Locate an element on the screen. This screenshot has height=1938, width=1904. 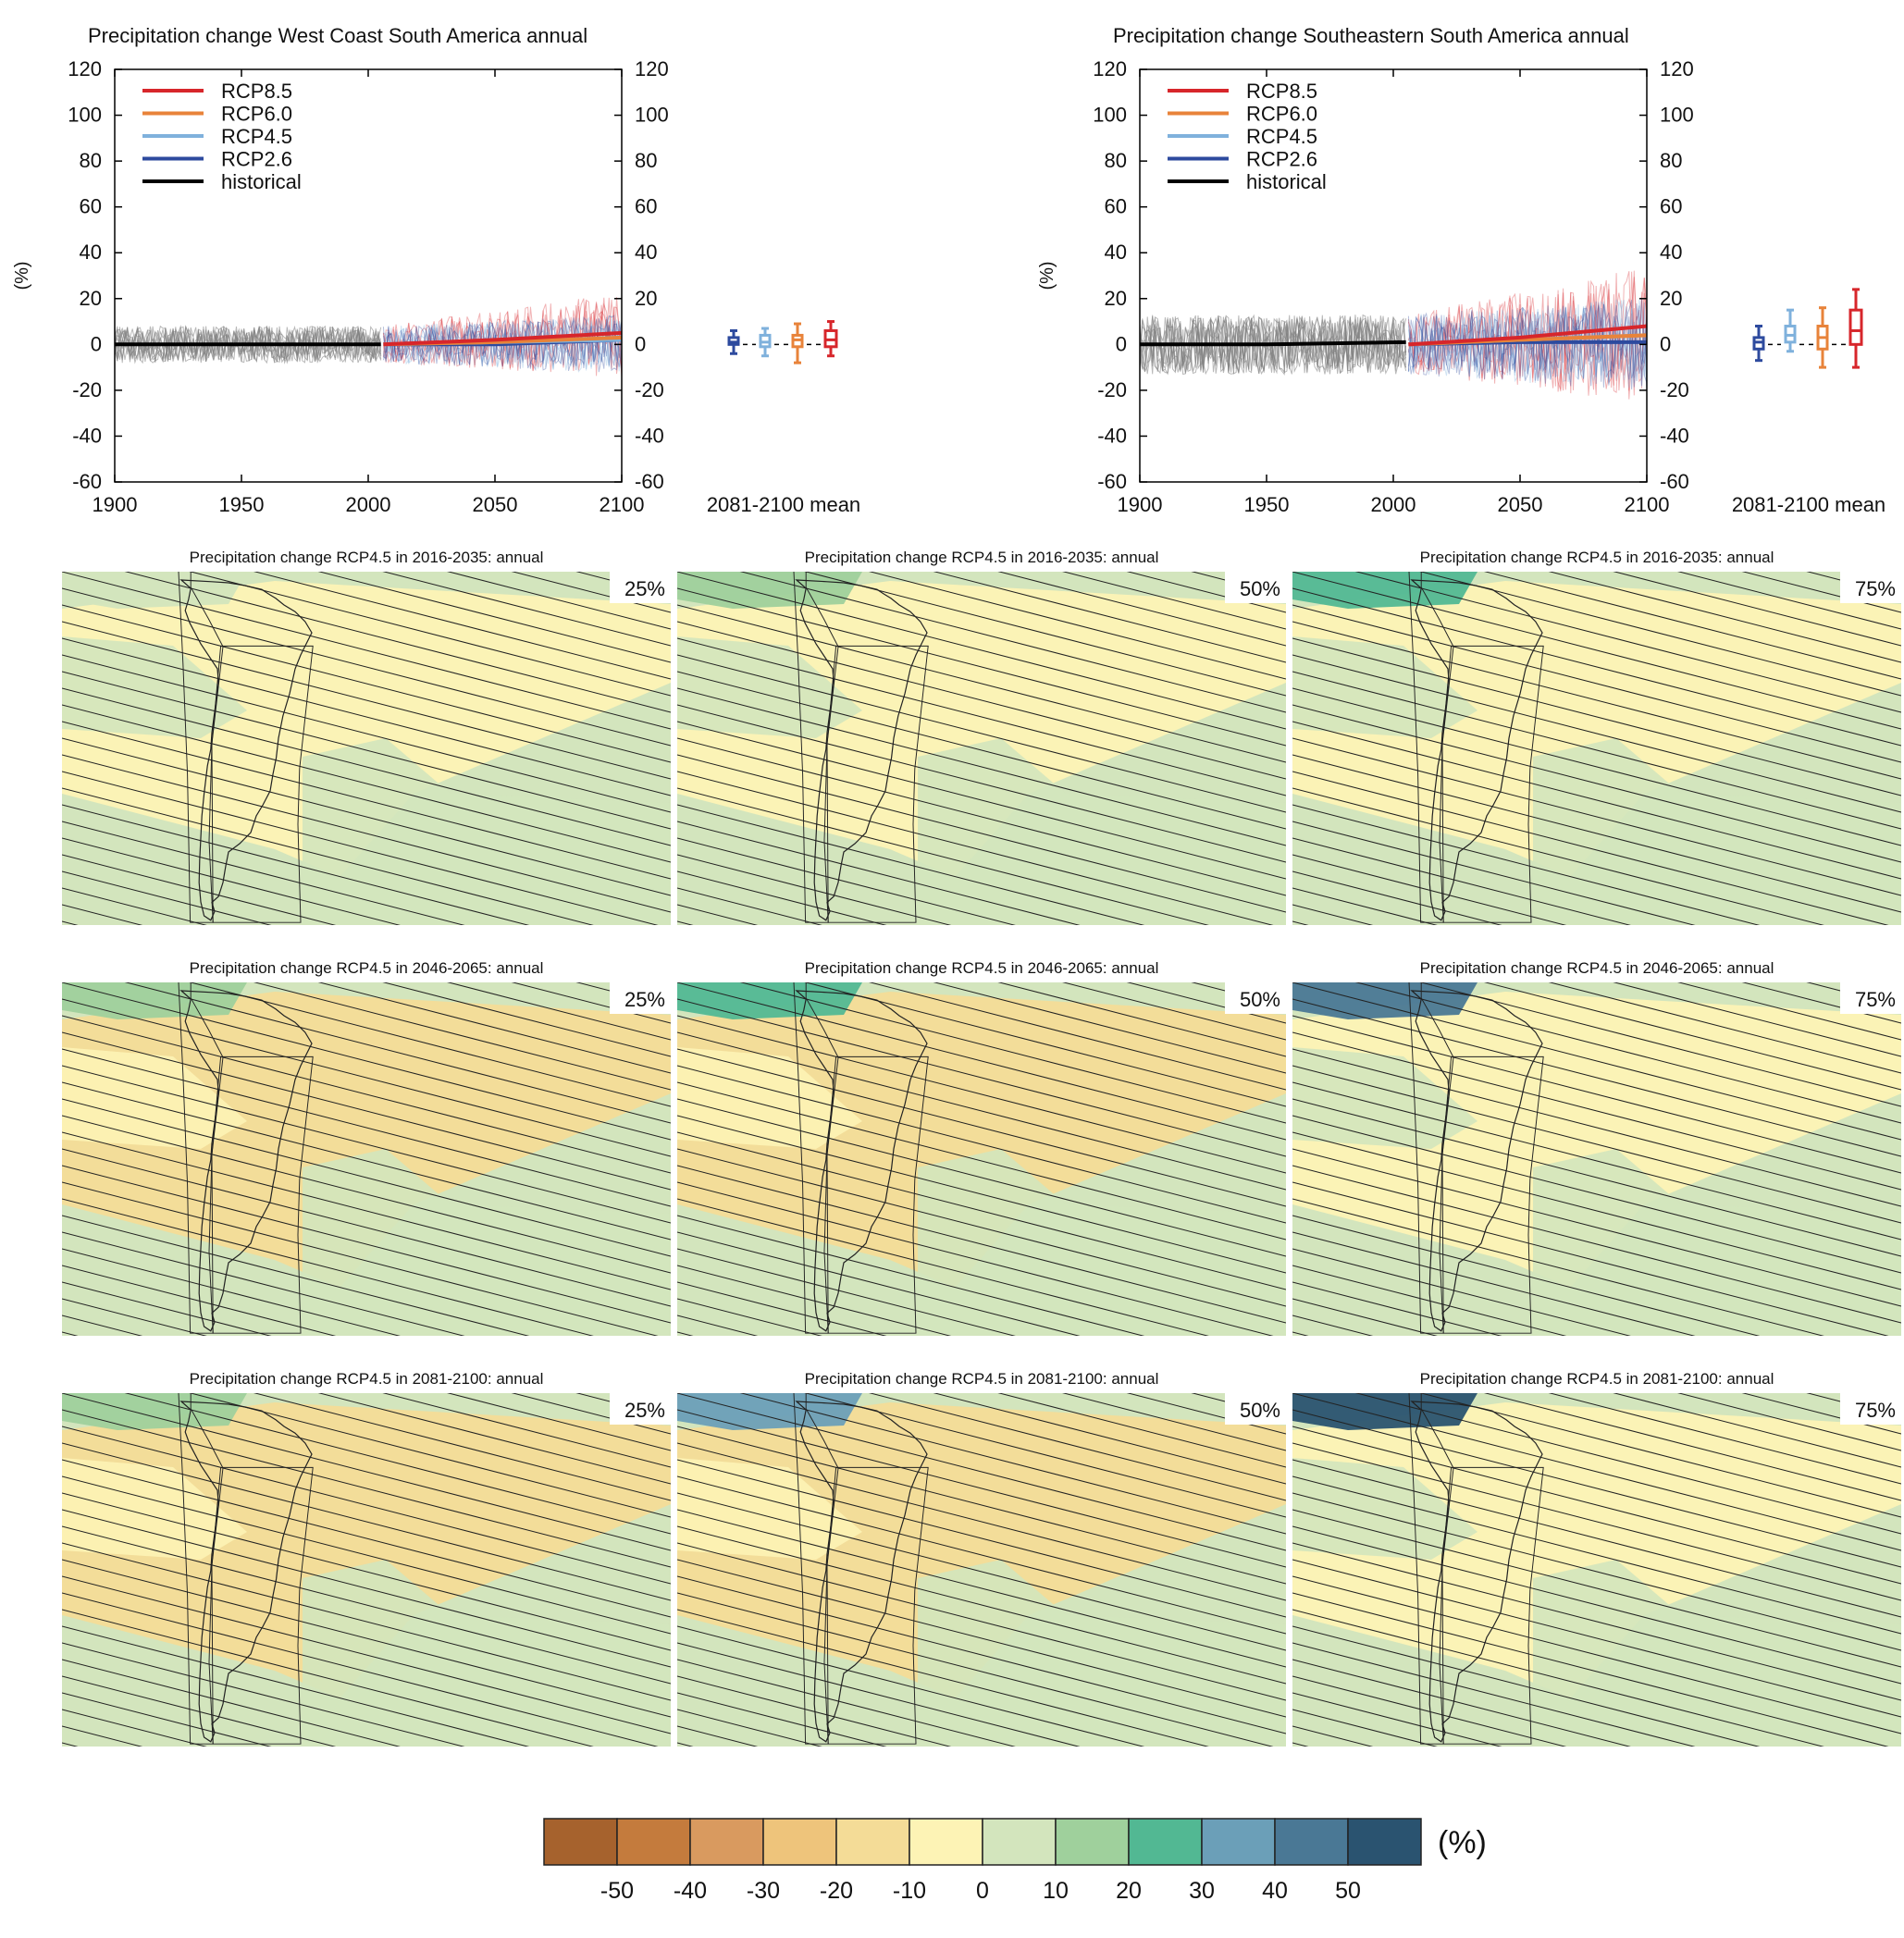
region-southeastern is located at coordinates (262, 1194).